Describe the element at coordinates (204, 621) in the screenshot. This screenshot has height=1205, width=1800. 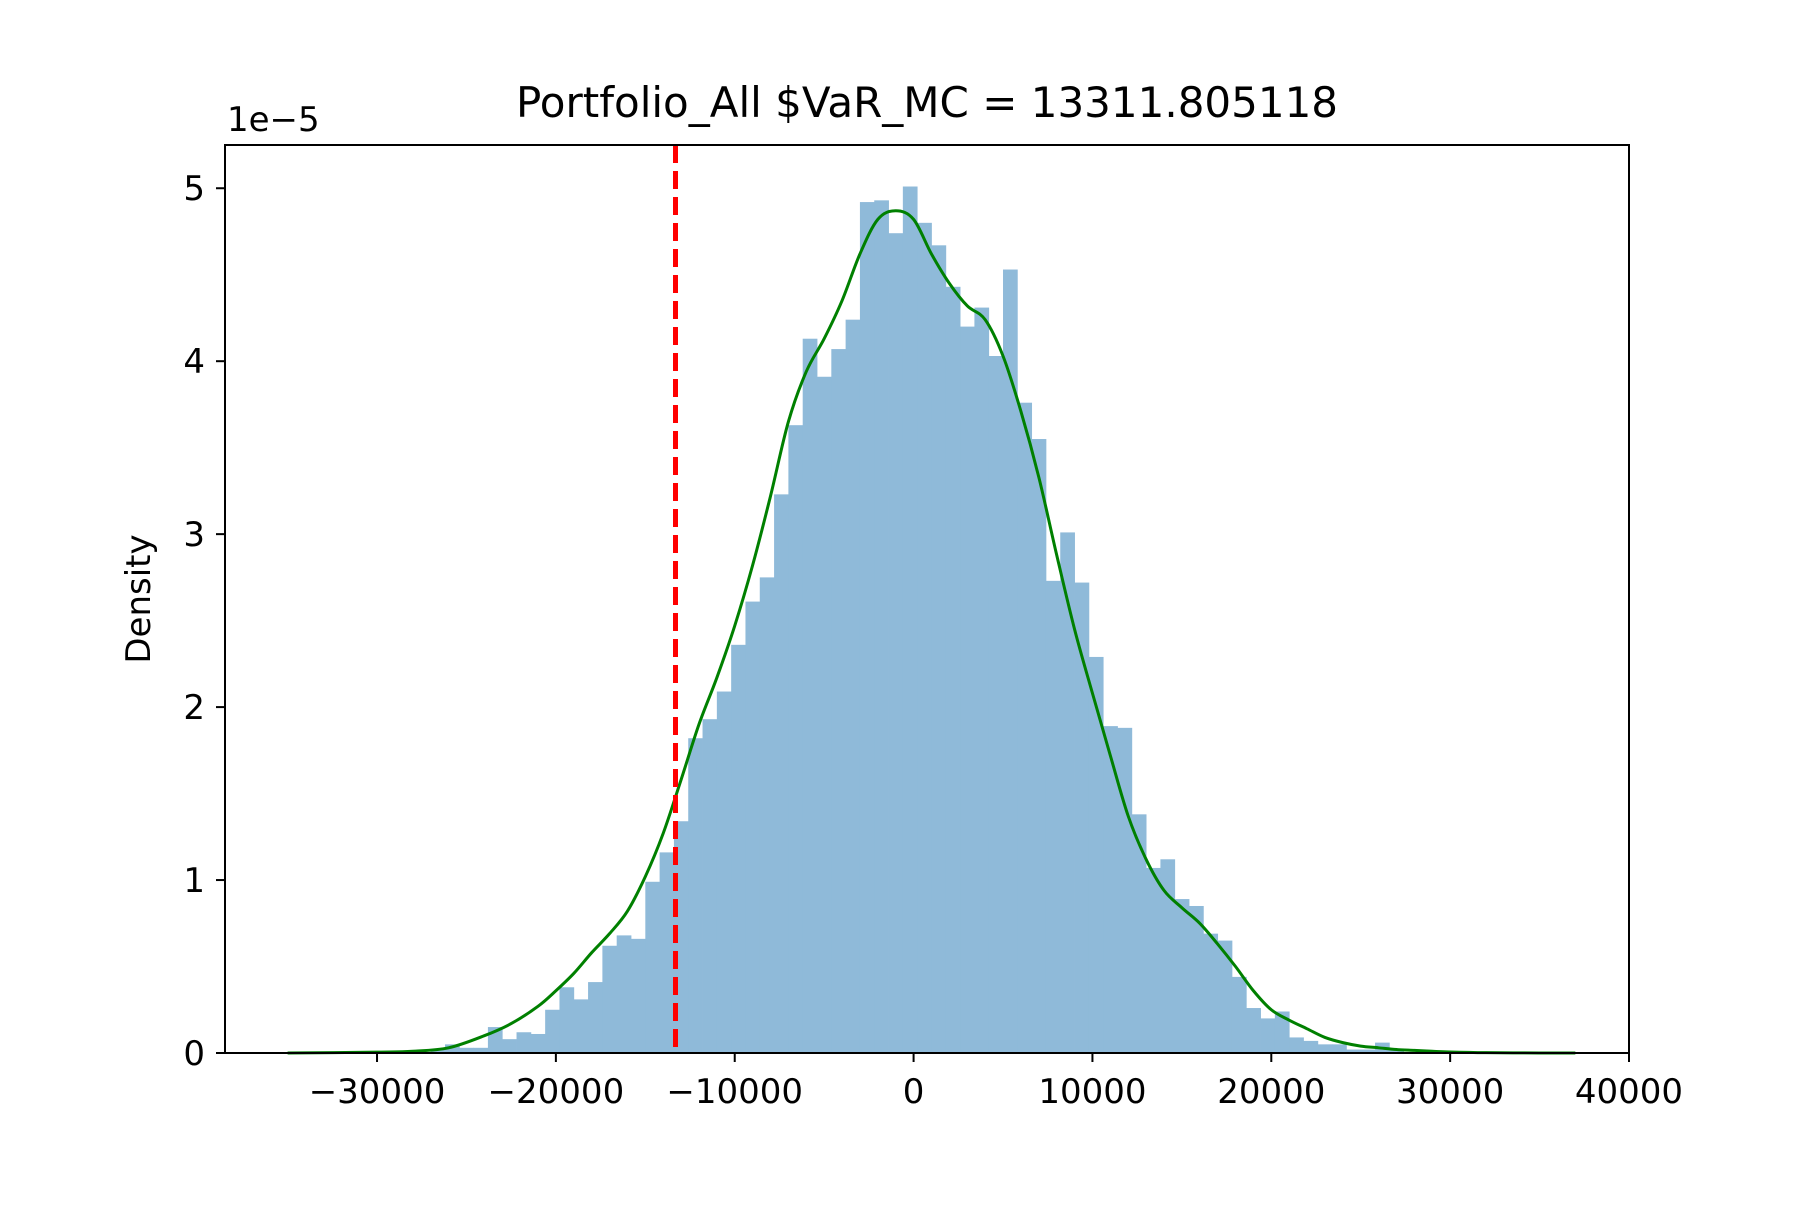
I see `y-axis-ticks: 0 1 2 3 4 5` at that location.